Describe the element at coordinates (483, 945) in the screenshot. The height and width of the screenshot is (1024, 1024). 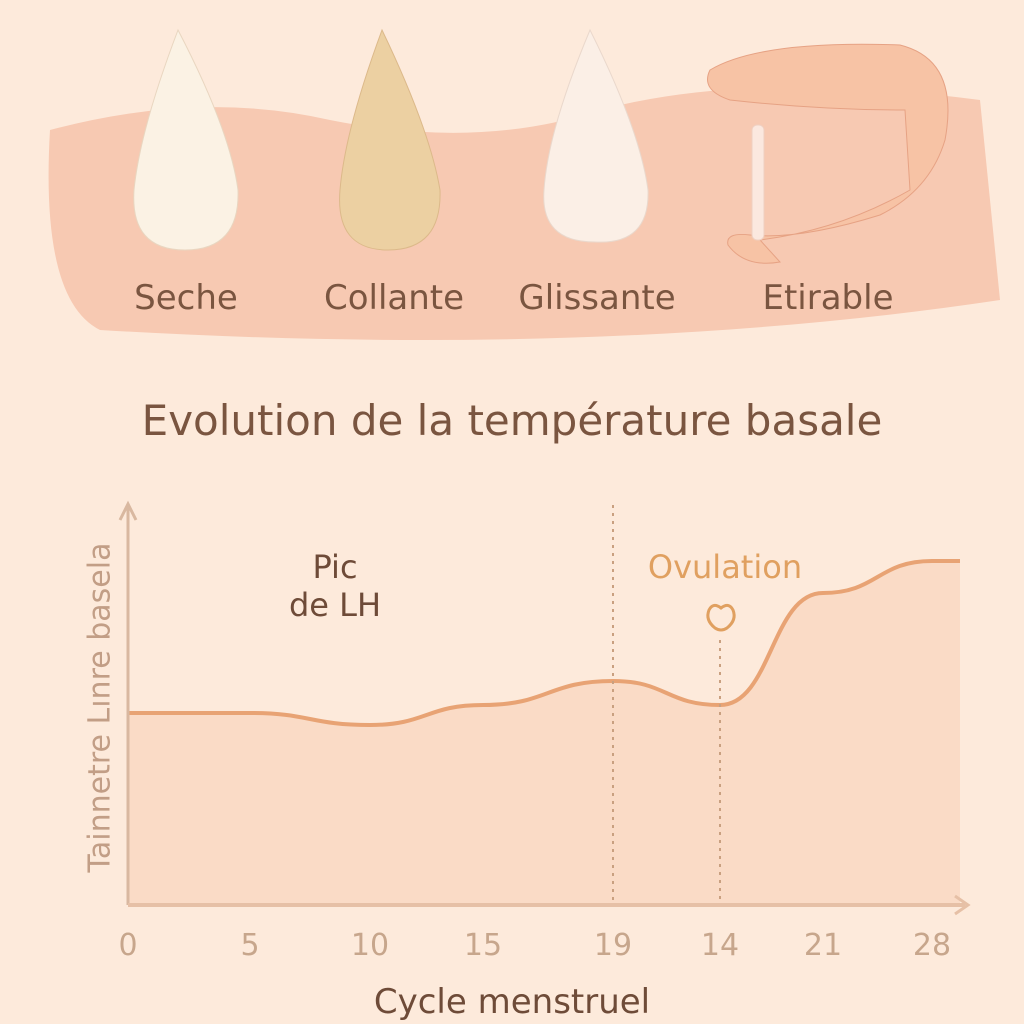
I see `x-tick-label: 15` at that location.